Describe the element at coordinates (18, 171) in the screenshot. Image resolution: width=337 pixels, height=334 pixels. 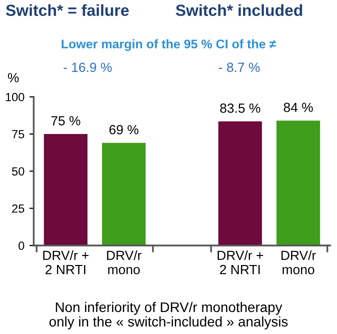
I see `y-tick-label: 50` at that location.